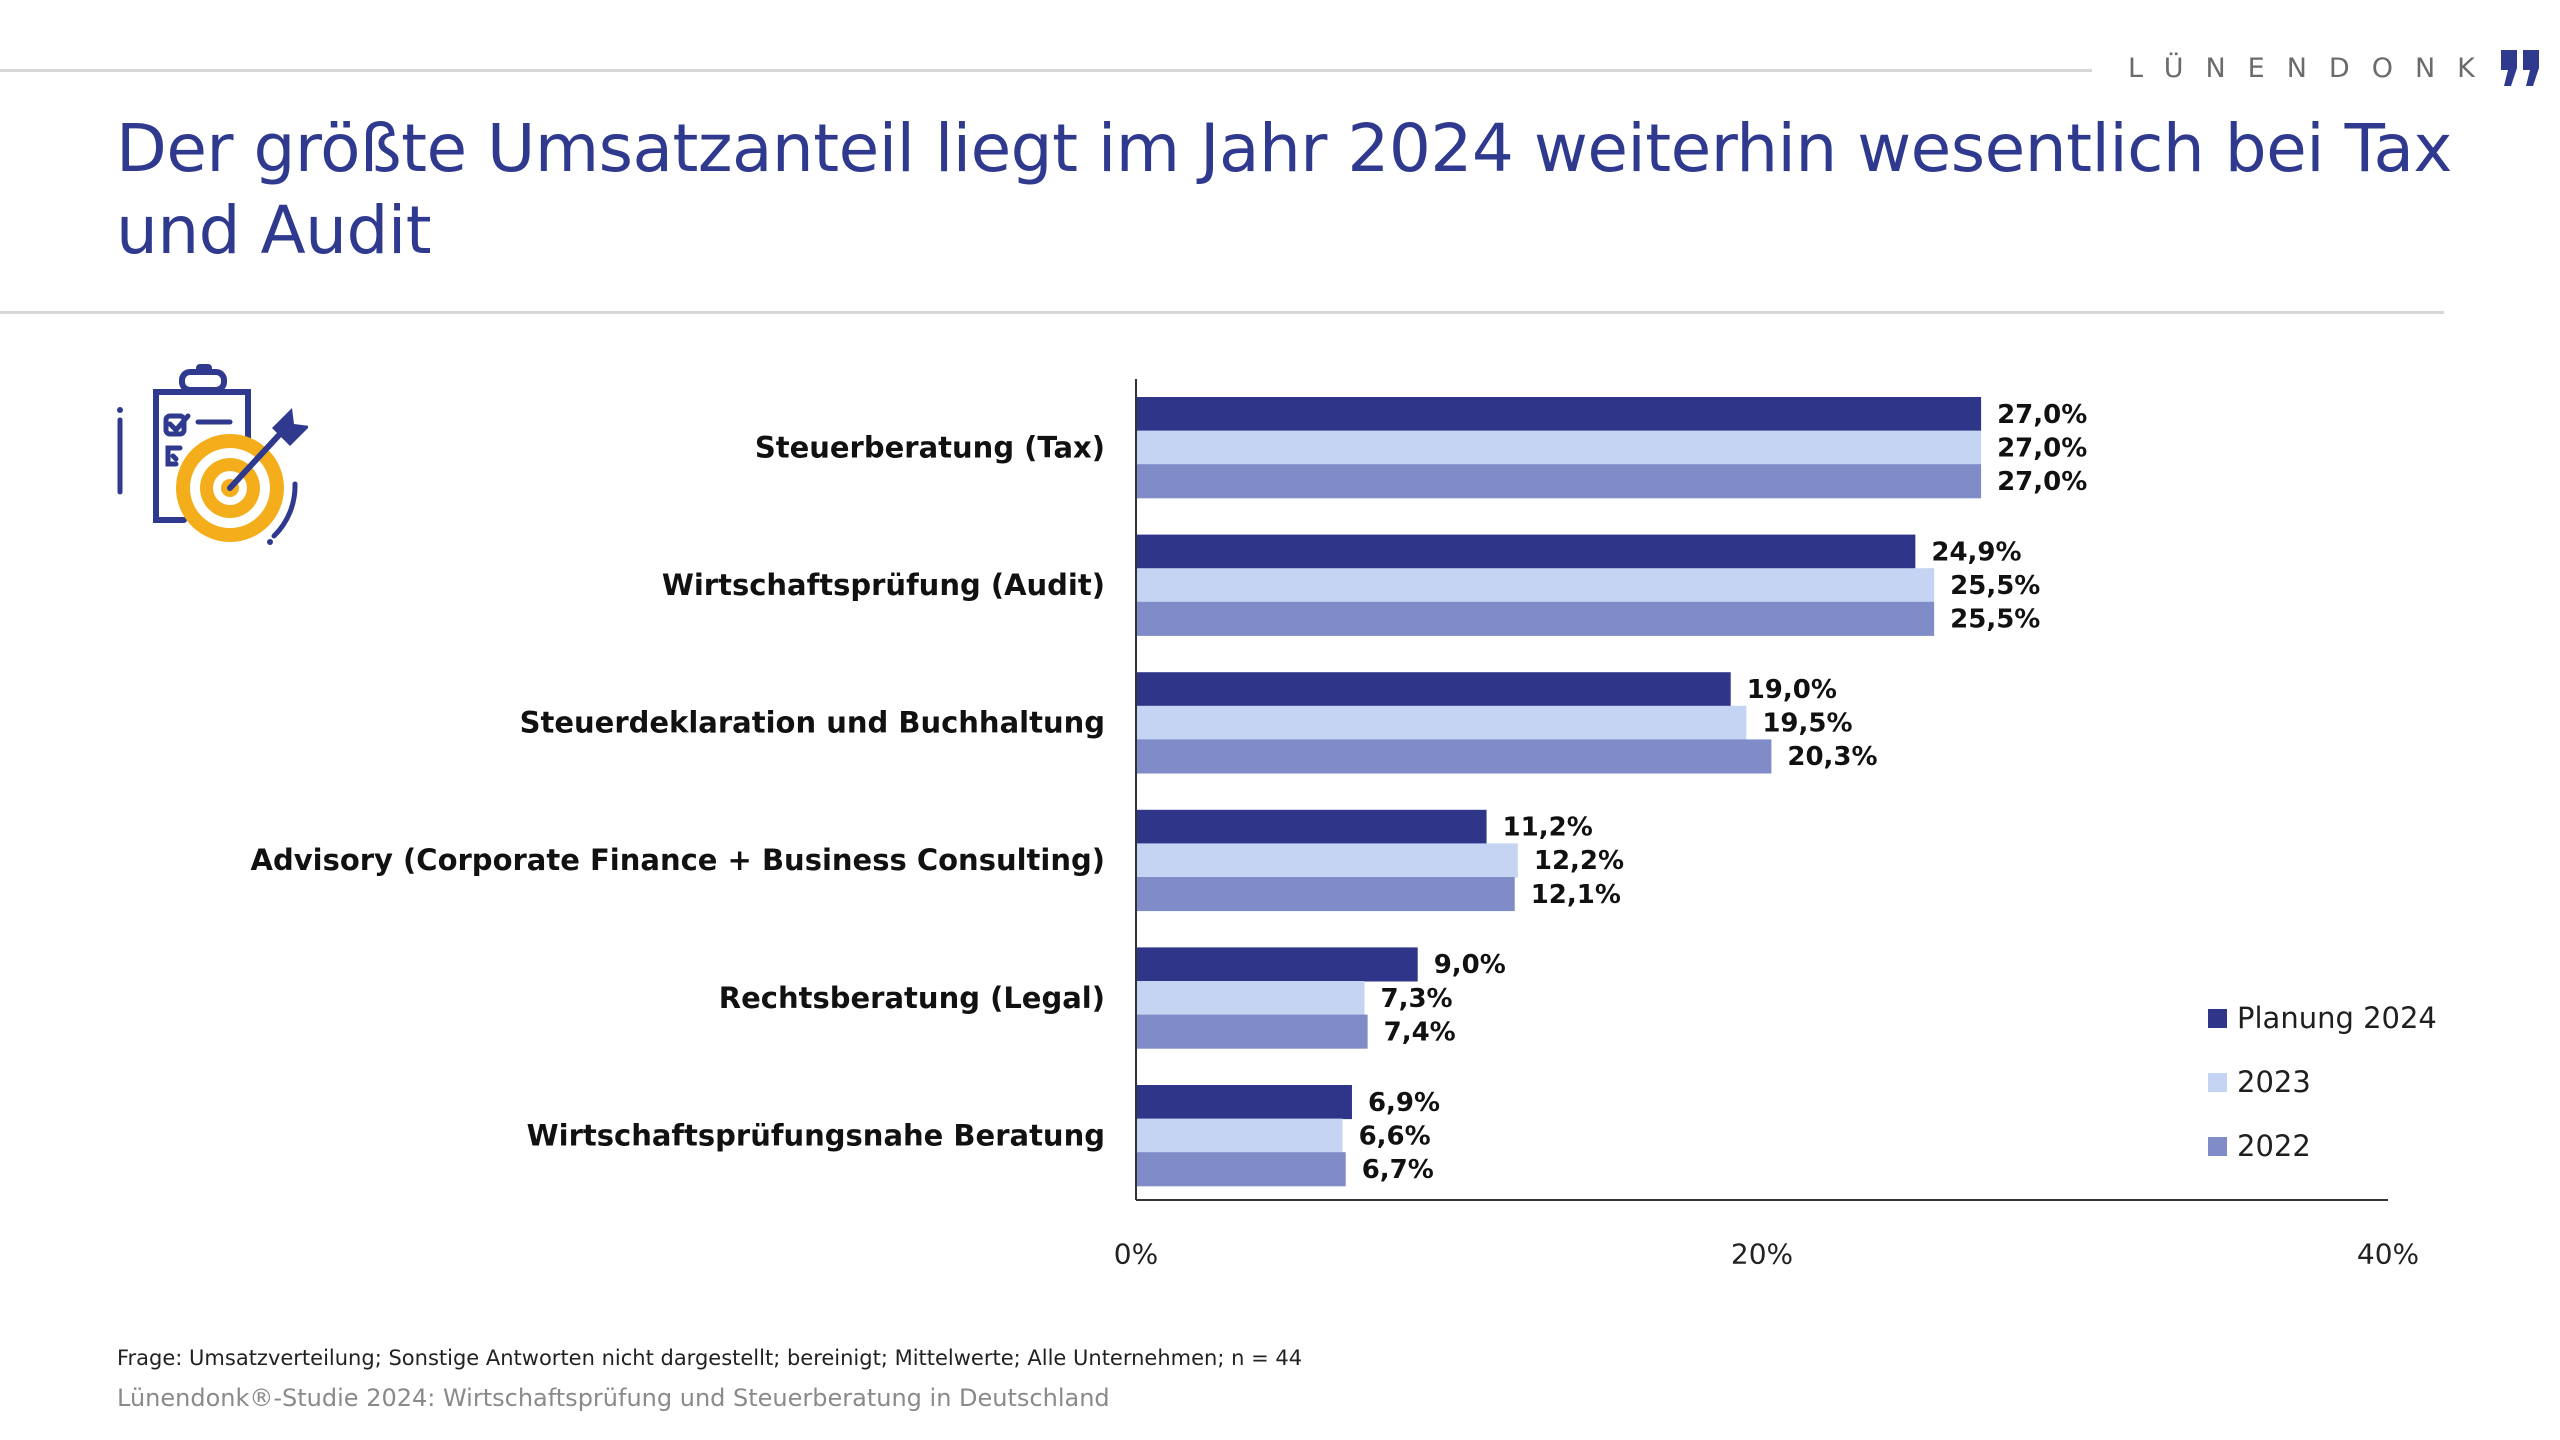  I want to click on legend-label: Planung 2024, so click(2337, 1018).